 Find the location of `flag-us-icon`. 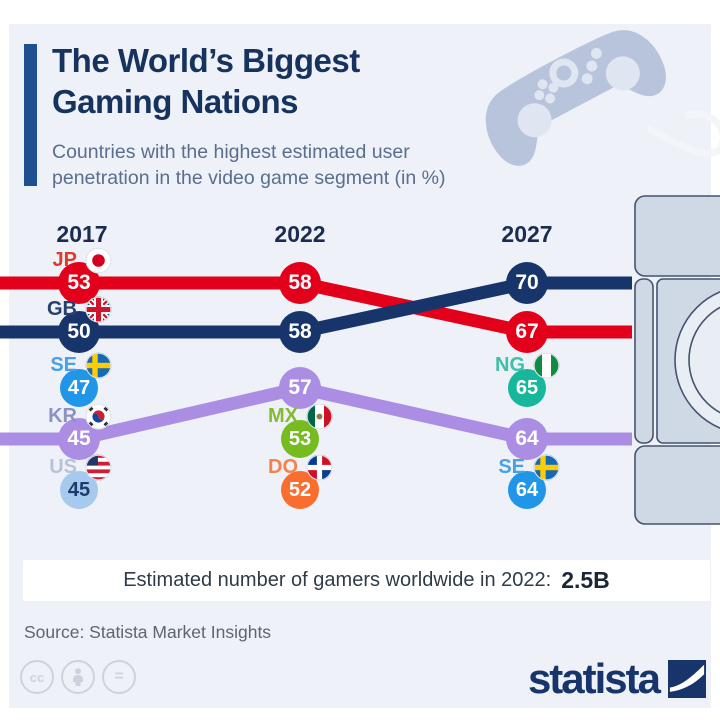

flag-us-icon is located at coordinates (98, 467).